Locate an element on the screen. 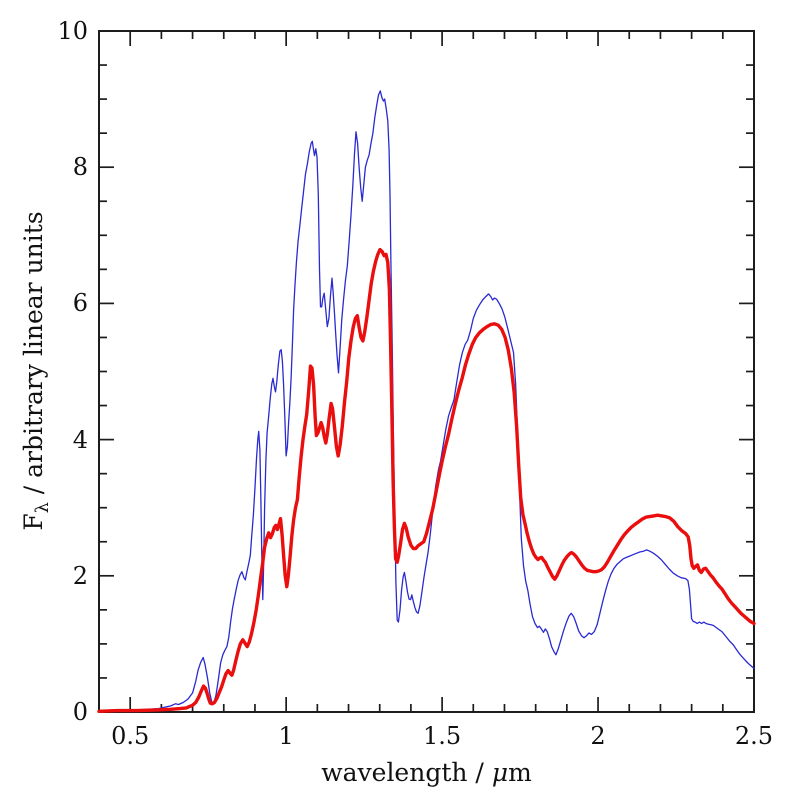  x-tick-label: 2 is located at coordinates (598, 736).